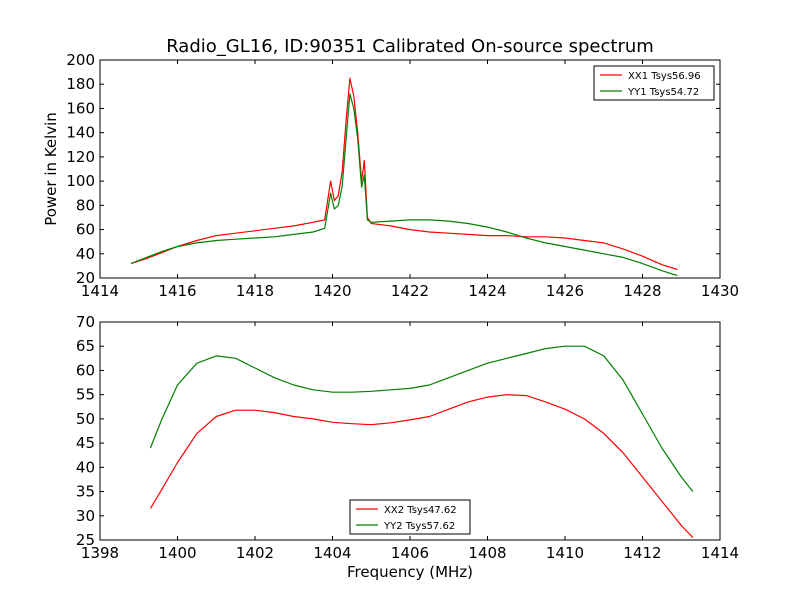 Image resolution: width=800 pixels, height=604 pixels. I want to click on x-tick-label: 1420, so click(332, 291).